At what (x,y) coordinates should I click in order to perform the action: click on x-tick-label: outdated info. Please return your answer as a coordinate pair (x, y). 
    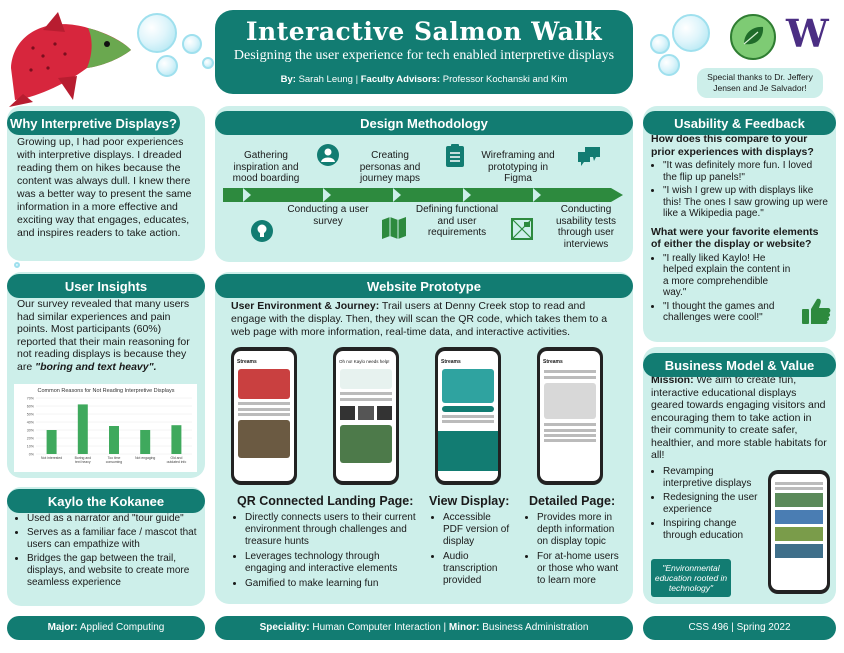
    Looking at the image, I should click on (177, 462).